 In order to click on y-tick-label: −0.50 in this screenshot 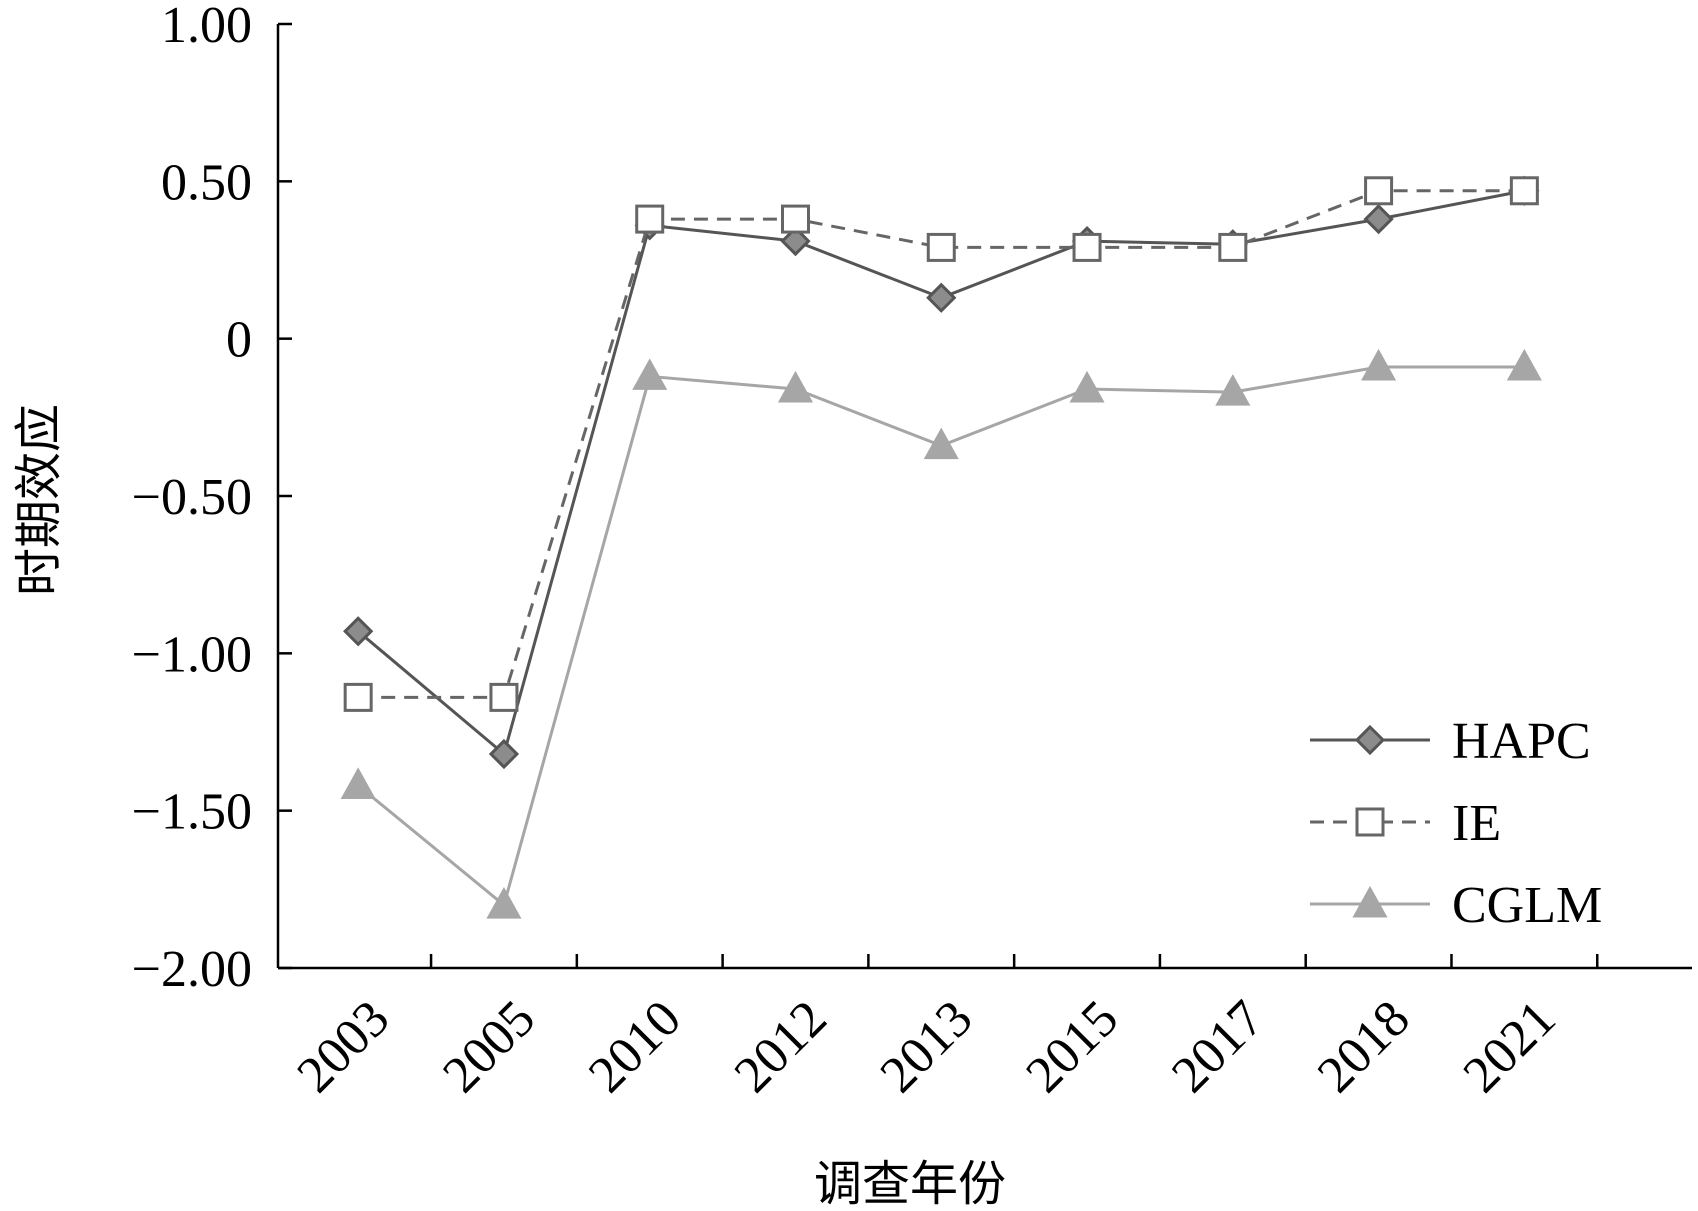, I will do `click(192, 497)`.